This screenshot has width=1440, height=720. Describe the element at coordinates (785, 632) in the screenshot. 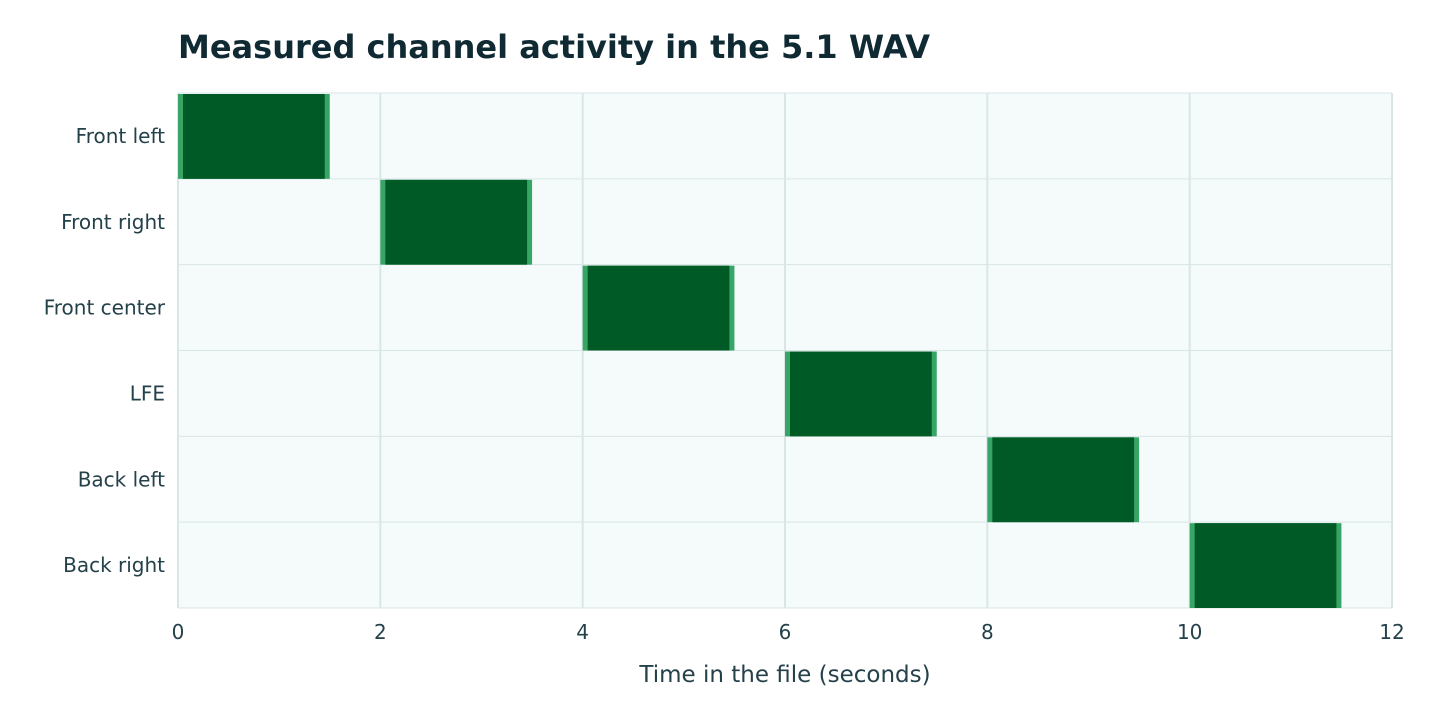

I see `x-tick-label: 6` at that location.